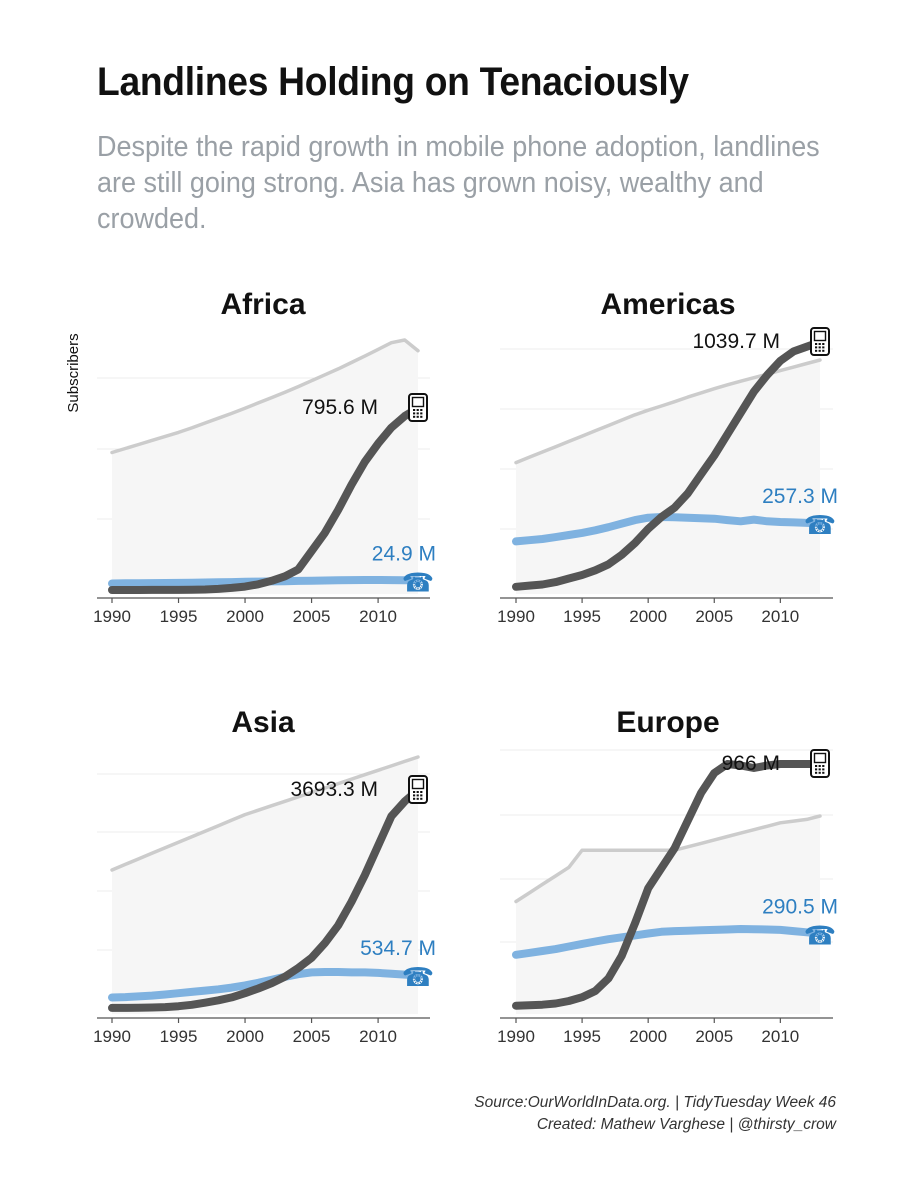 This screenshot has width=902, height=1200. Describe the element at coordinates (667, 304) in the screenshot. I see `facet-title: Americas` at that location.